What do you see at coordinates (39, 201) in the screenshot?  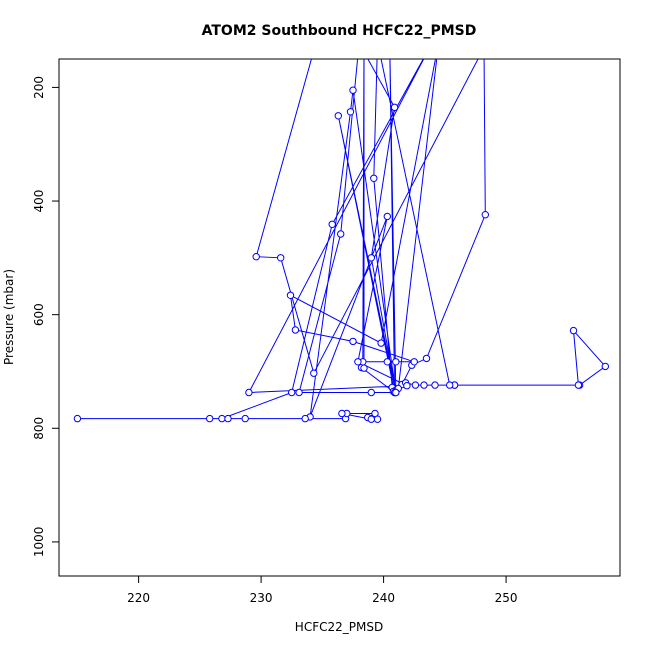 I see `y-tick-label: 400` at bounding box center [39, 201].